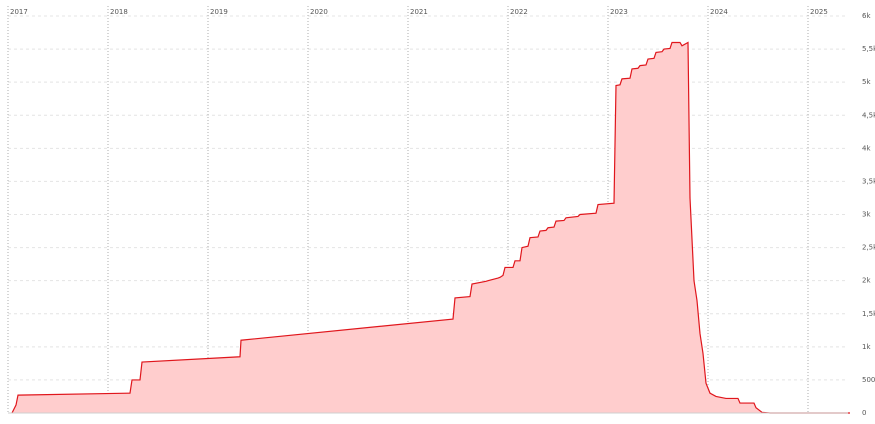  I want to click on x-tick-label: 2018, so click(119, 12).